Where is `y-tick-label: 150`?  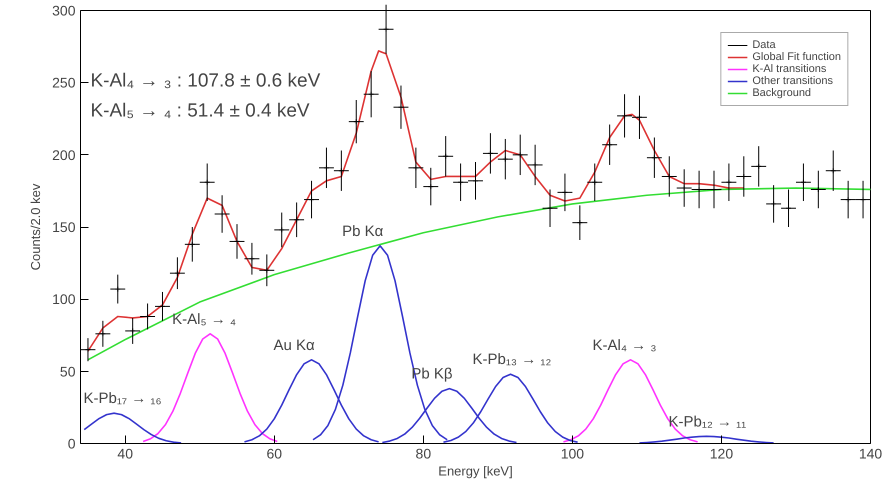 y-tick-label: 150 is located at coordinates (64, 227).